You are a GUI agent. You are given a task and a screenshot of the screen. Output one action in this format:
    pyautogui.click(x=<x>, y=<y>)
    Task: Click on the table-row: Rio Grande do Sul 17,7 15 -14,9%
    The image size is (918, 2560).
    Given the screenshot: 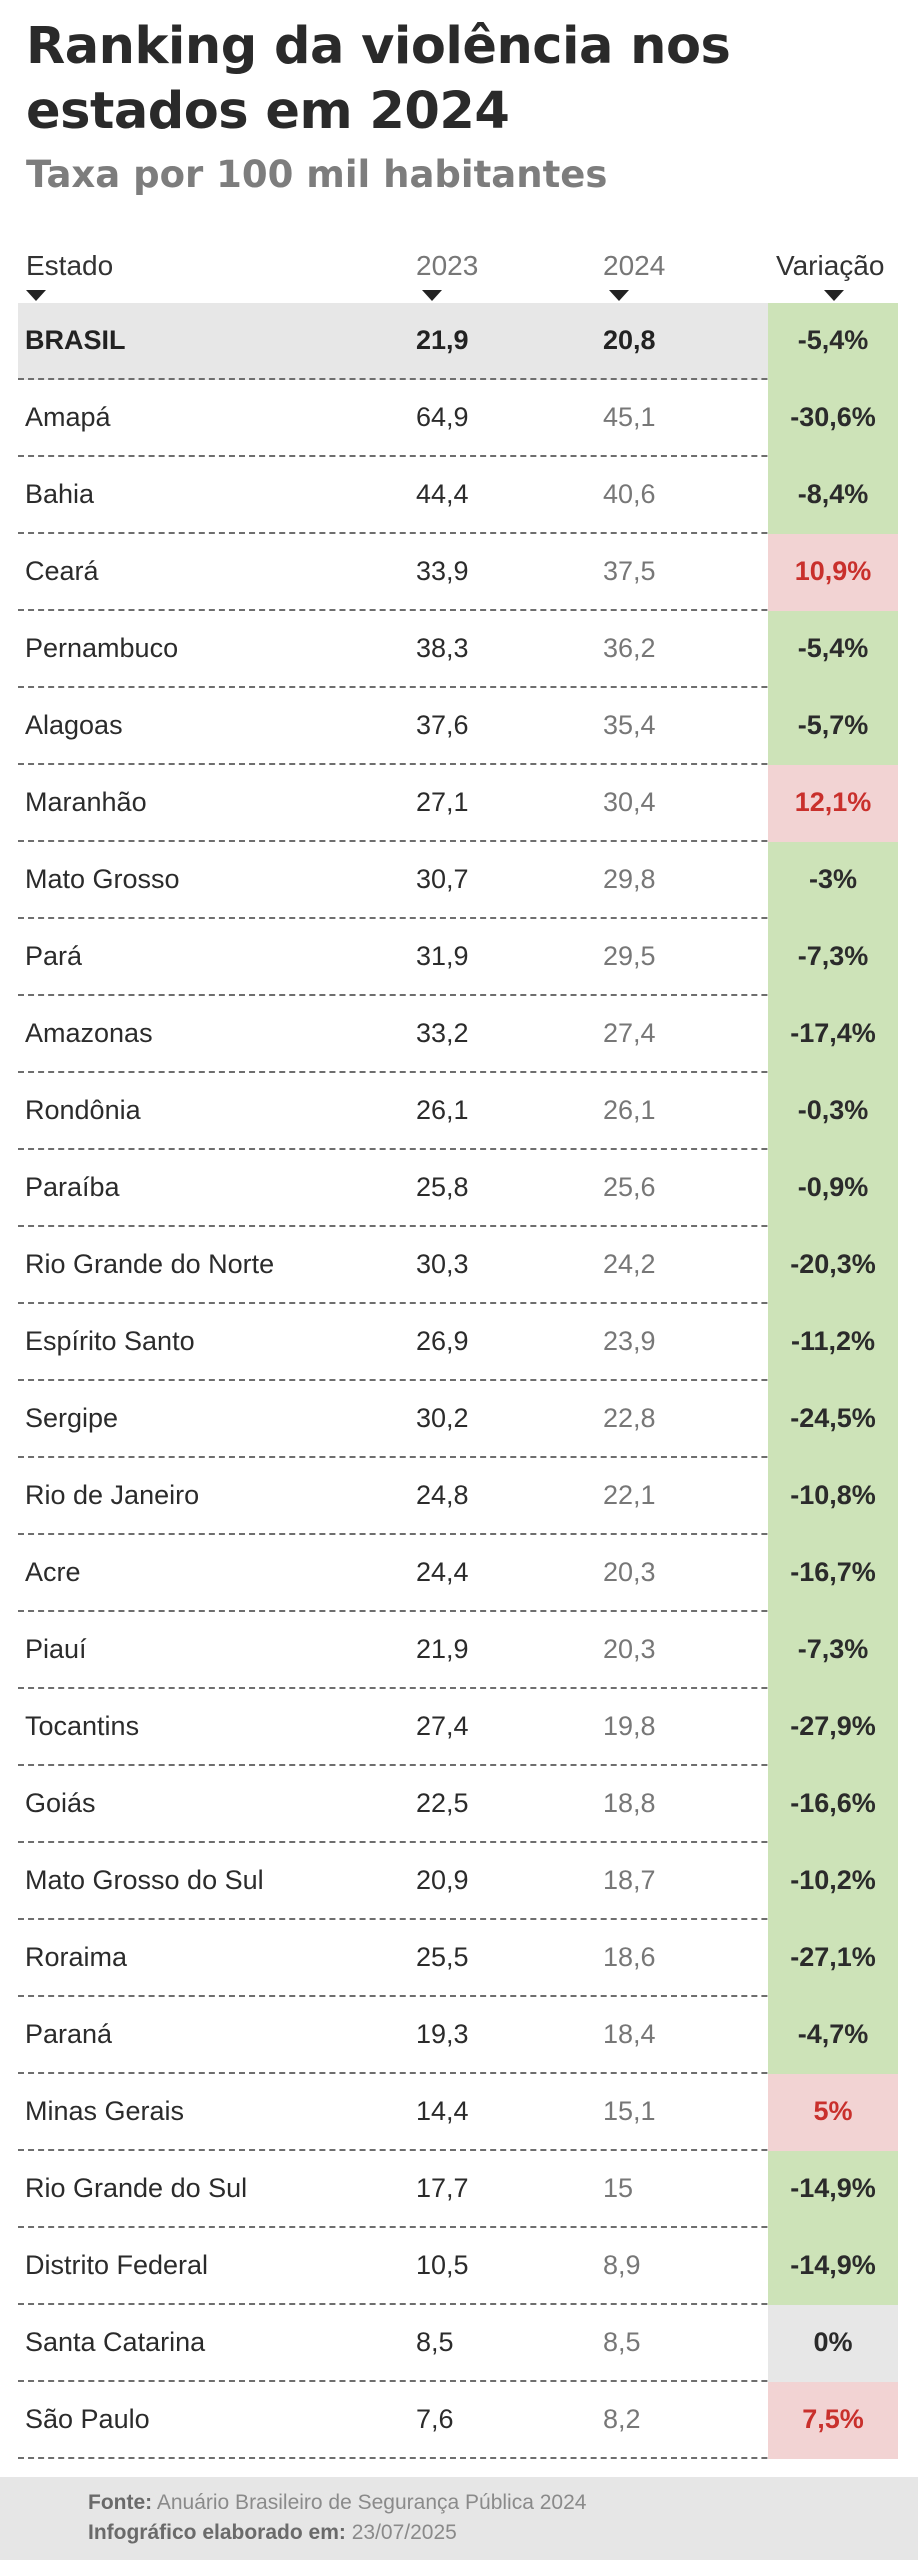 What is the action you would take?
    pyautogui.click(x=458, y=2189)
    